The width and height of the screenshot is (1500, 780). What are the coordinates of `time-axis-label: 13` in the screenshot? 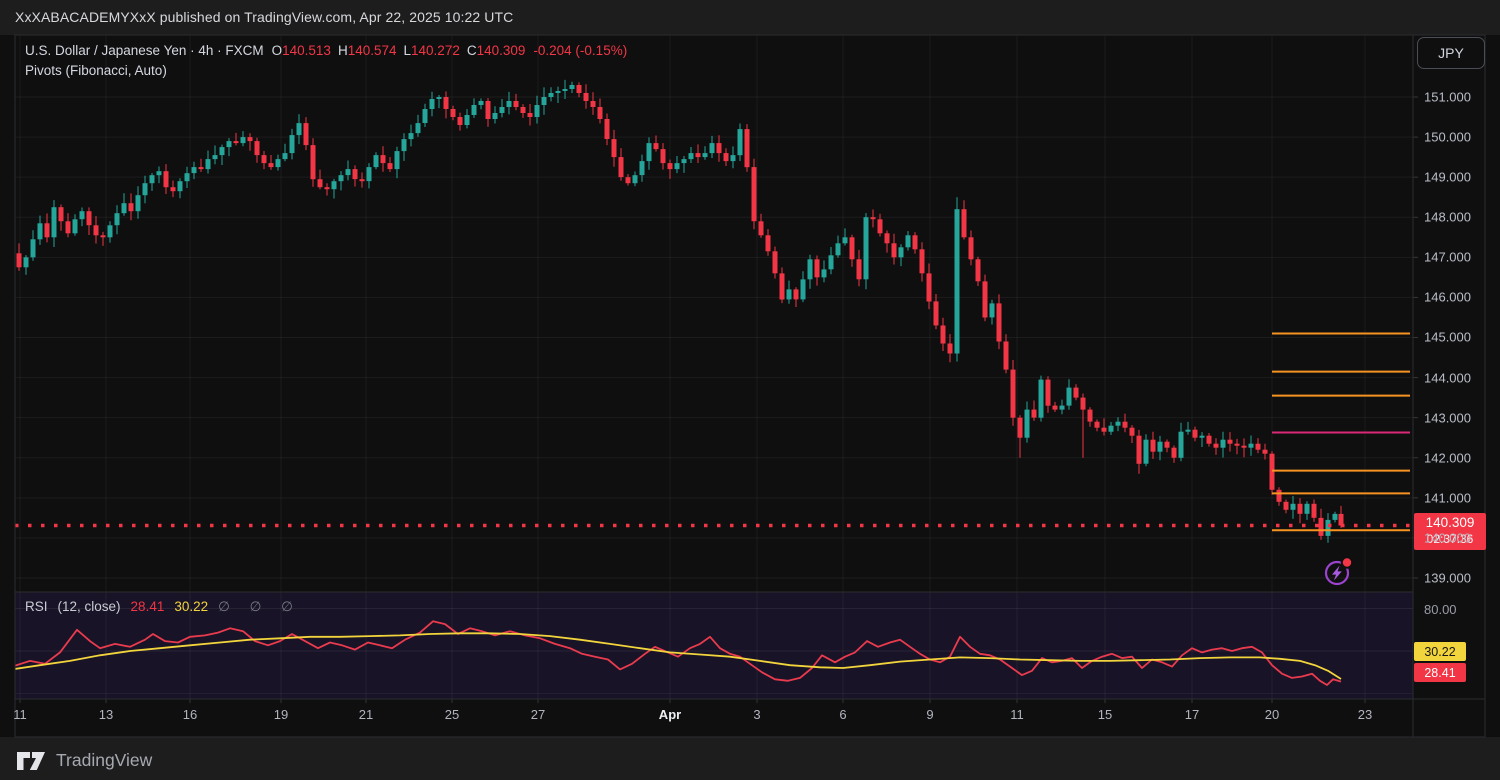 It's located at (106, 714).